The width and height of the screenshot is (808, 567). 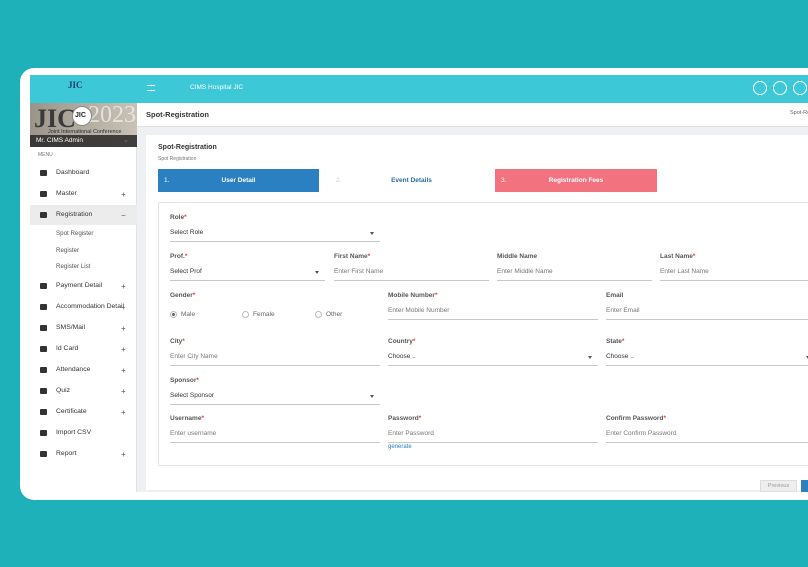 What do you see at coordinates (79, 285) in the screenshot?
I see `menu-item: Payment Detail` at bounding box center [79, 285].